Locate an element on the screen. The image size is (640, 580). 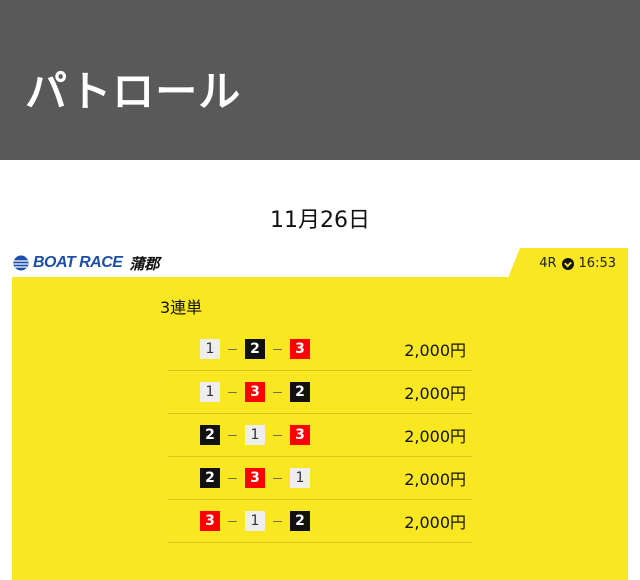
race-info: 4R 16:53 is located at coordinates (577, 263).